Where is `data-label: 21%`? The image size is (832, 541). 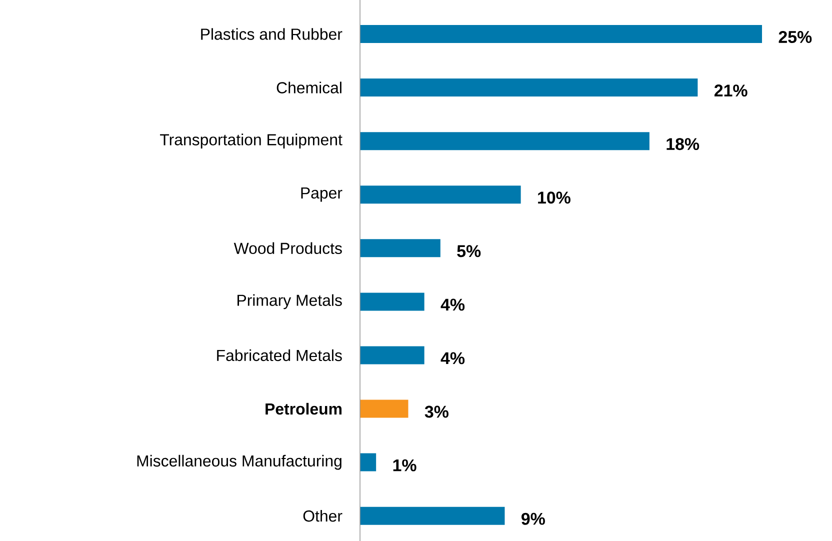 data-label: 21% is located at coordinates (731, 90).